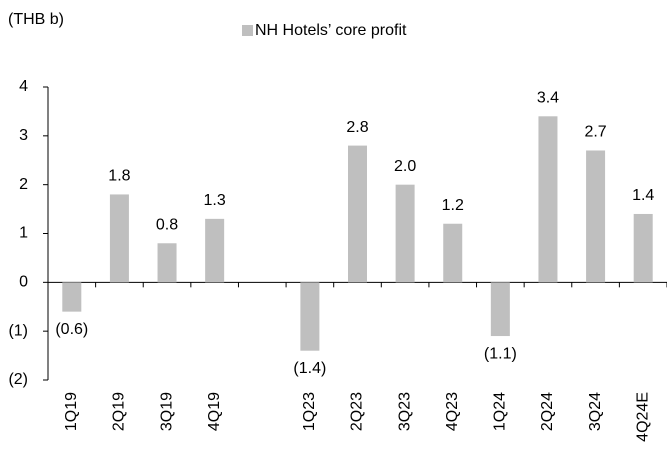 The image size is (667, 460). I want to click on x-tick-label: 4Q19, so click(214, 411).